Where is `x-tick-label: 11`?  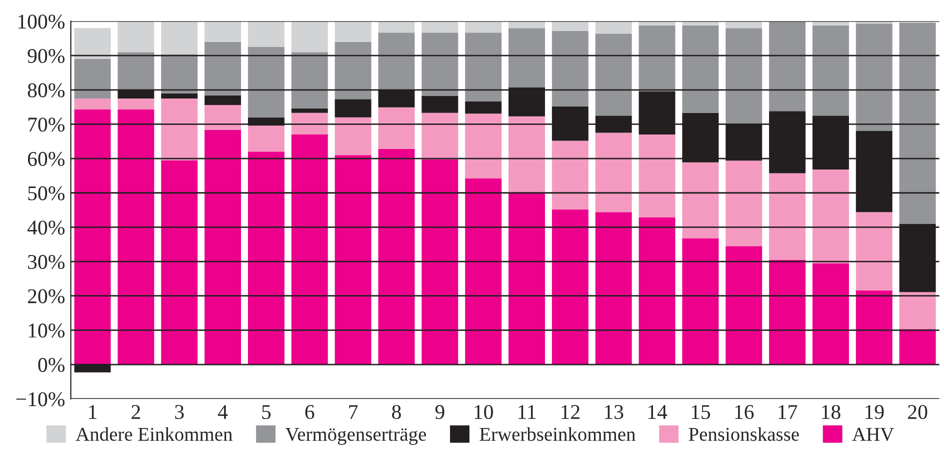 x-tick-label: 11 is located at coordinates (527, 412).